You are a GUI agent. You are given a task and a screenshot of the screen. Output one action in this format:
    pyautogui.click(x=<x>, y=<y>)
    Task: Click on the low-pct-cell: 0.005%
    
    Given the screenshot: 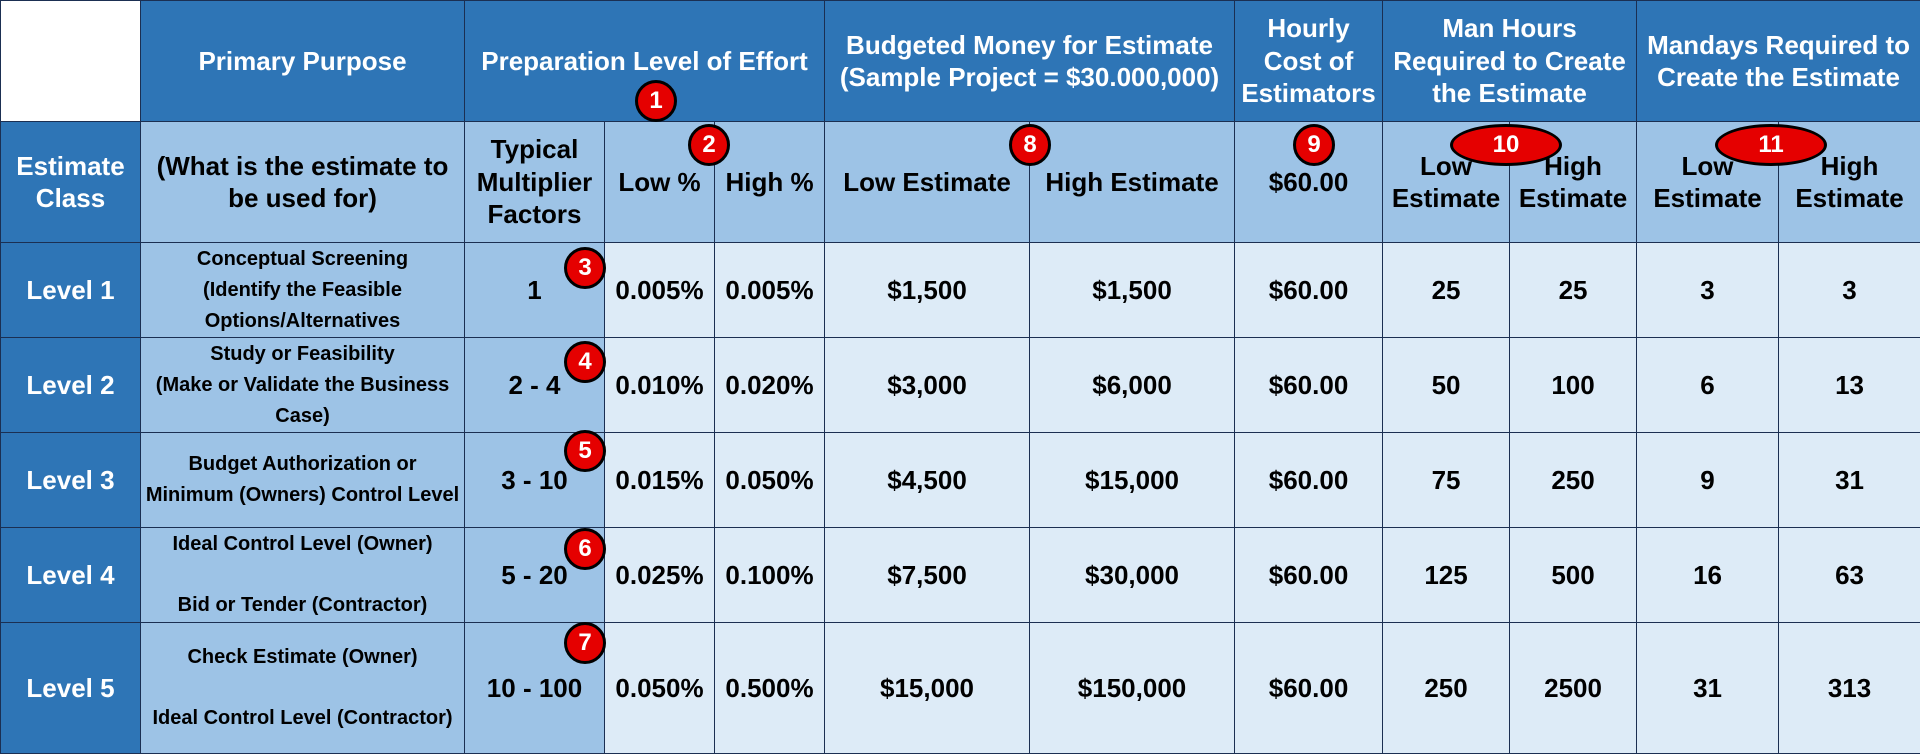 What is the action you would take?
    pyautogui.click(x=659, y=290)
    